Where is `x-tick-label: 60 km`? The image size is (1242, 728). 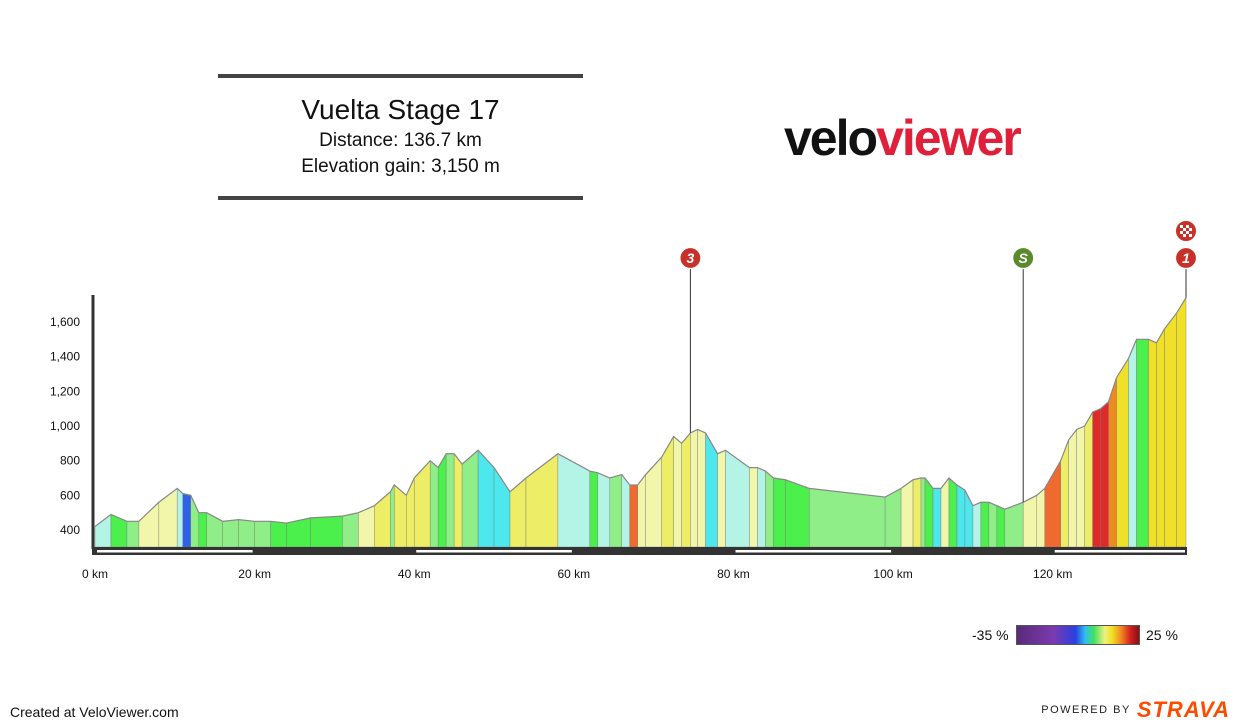 x-tick-label: 60 km is located at coordinates (574, 574).